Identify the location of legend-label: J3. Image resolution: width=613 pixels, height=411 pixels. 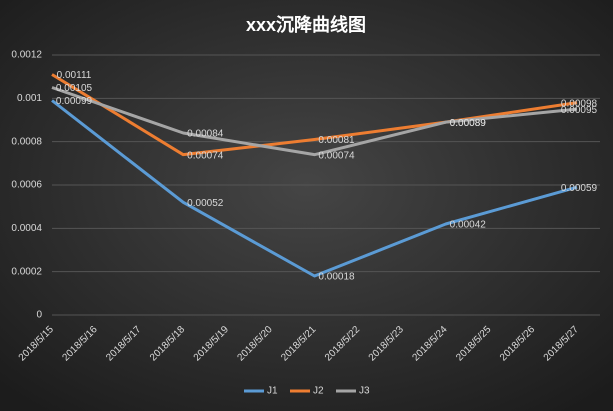
(364, 391).